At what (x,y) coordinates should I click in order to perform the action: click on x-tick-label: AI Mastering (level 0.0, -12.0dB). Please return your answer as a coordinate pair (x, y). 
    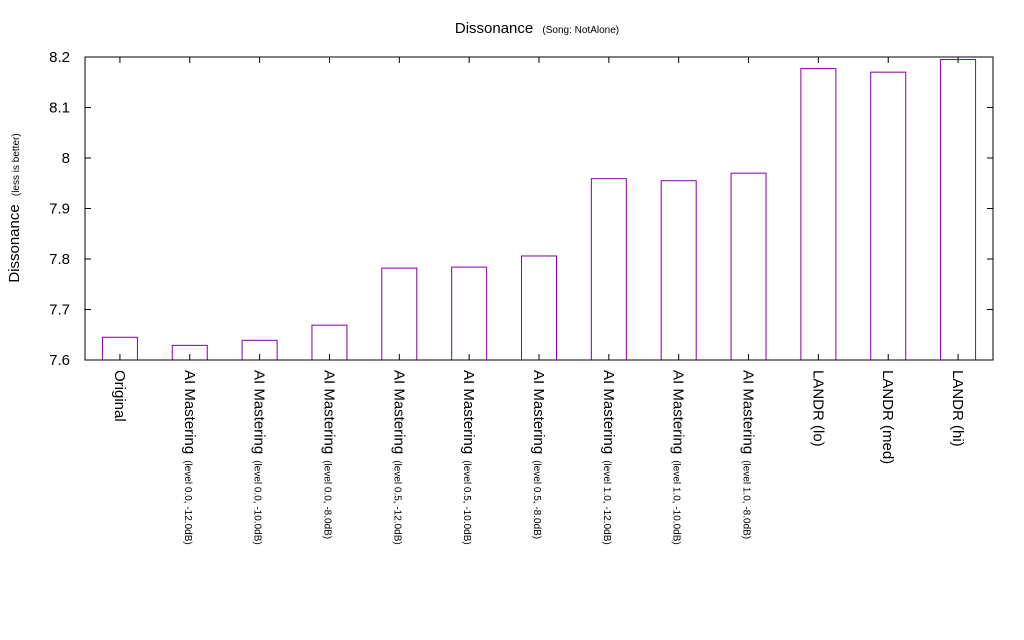
    Looking at the image, I should click on (189, 457).